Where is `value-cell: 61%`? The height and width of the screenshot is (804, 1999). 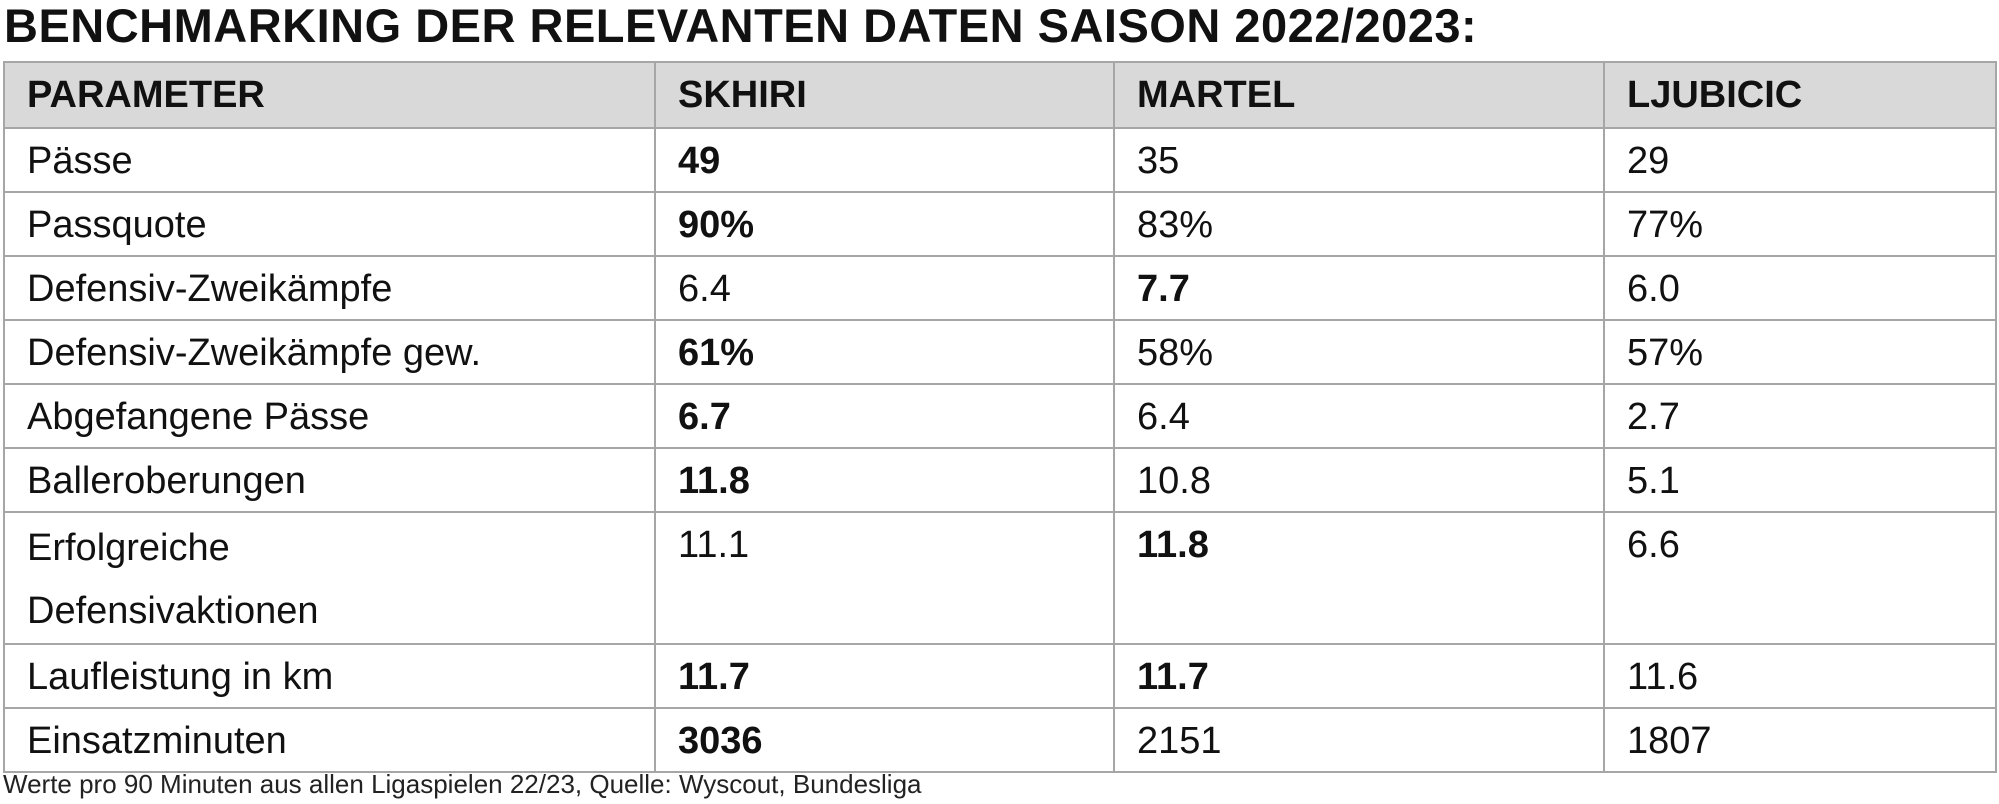 value-cell: 61% is located at coordinates (884, 352).